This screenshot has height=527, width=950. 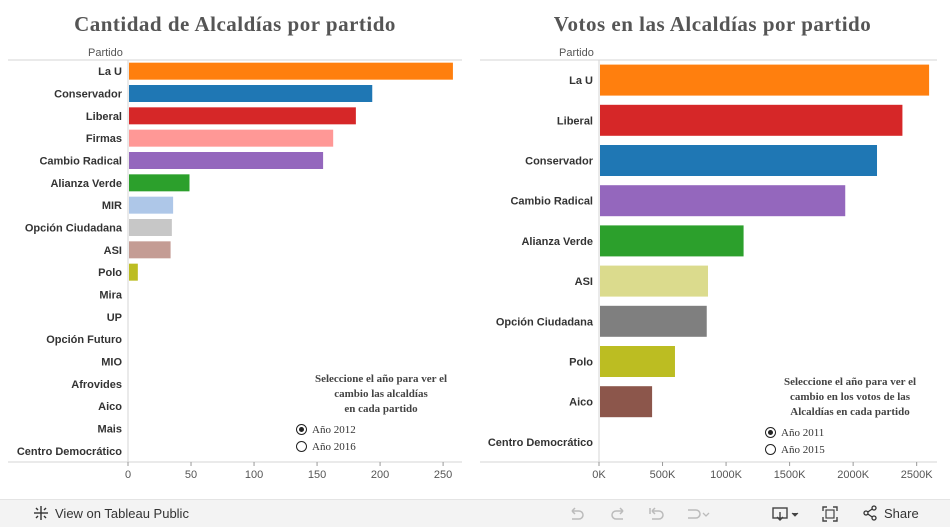 I want to click on votos-category-label: Cambio Radical, so click(x=551, y=202).